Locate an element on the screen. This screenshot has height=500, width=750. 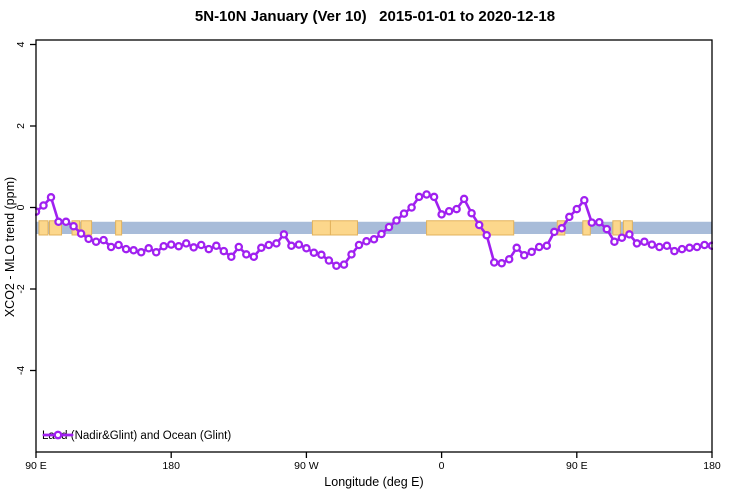
data-series is located at coordinates (374, 230).